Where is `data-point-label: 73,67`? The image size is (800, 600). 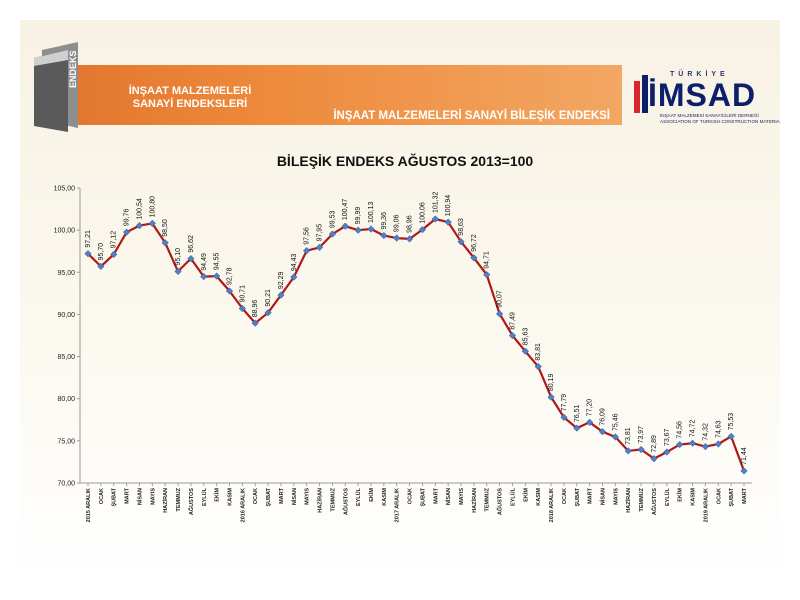
data-point-label: 73,67 is located at coordinates (667, 437).